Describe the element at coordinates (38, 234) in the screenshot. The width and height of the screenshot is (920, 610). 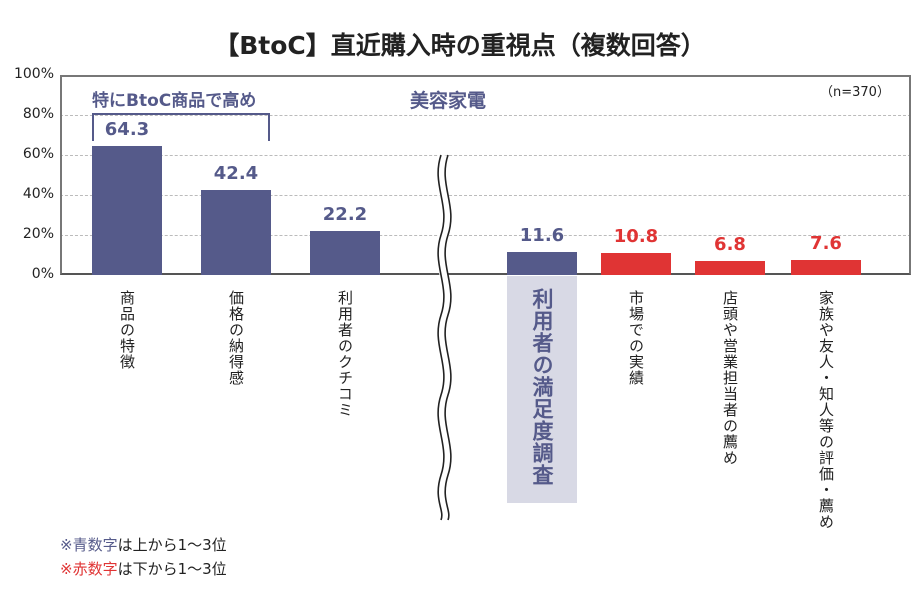
I see `y-tick-label: 20%` at that location.